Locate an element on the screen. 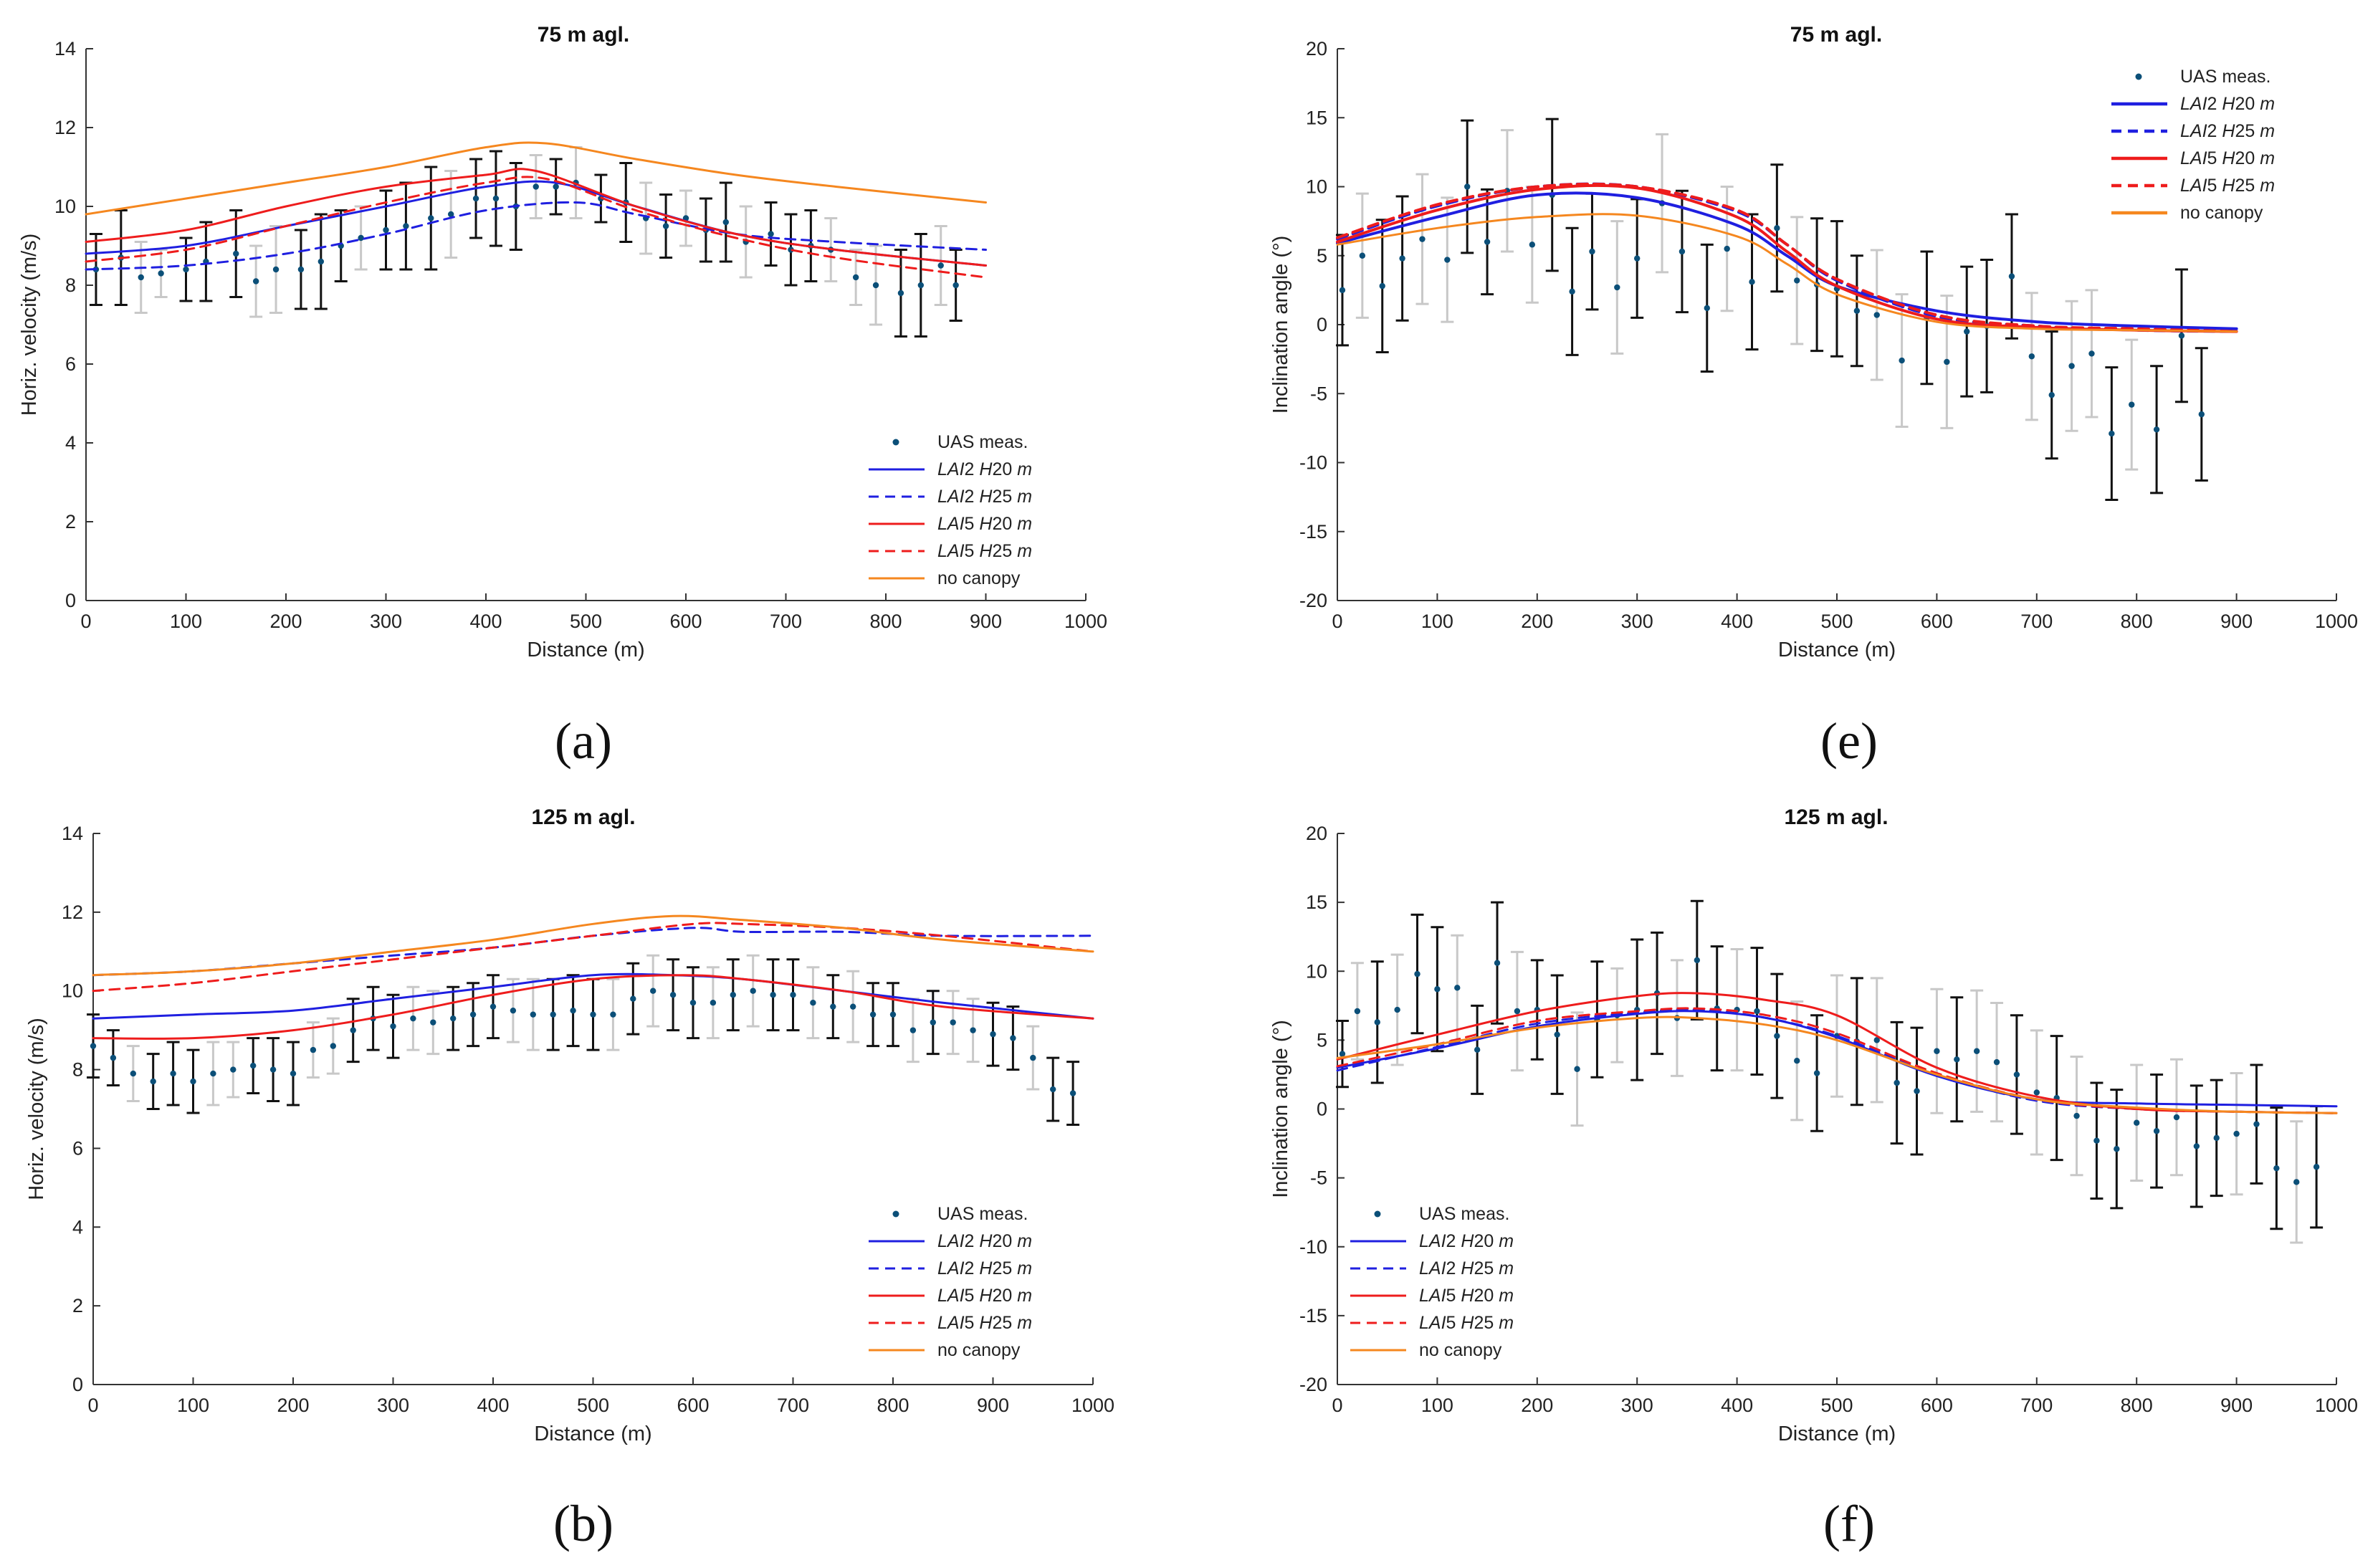  x-tick-label: 800 is located at coordinates (2137, 1405).